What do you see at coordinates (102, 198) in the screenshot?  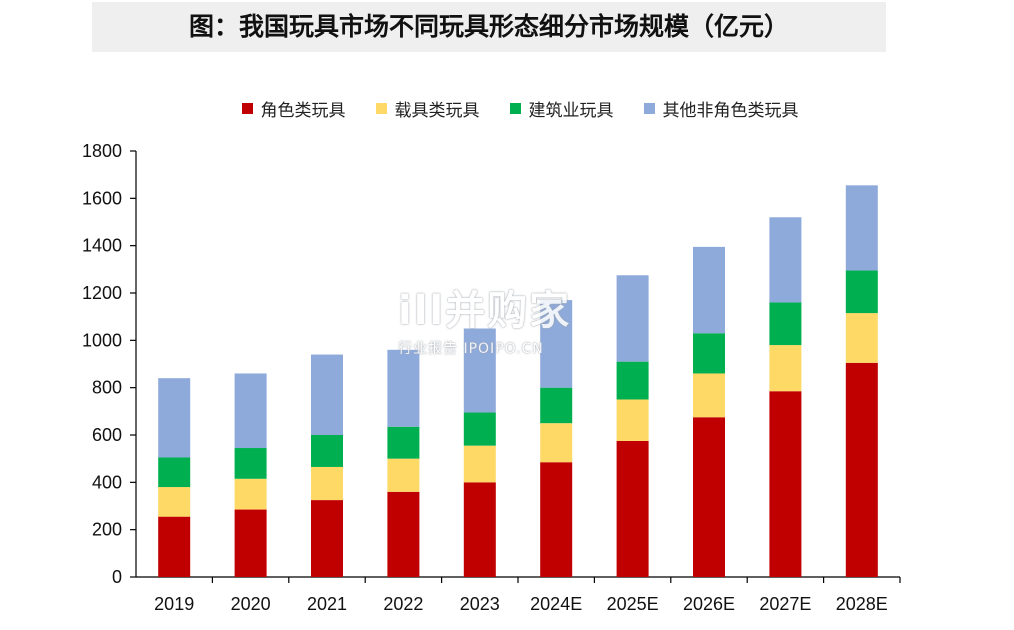 I see `y-tick-label: 1600` at bounding box center [102, 198].